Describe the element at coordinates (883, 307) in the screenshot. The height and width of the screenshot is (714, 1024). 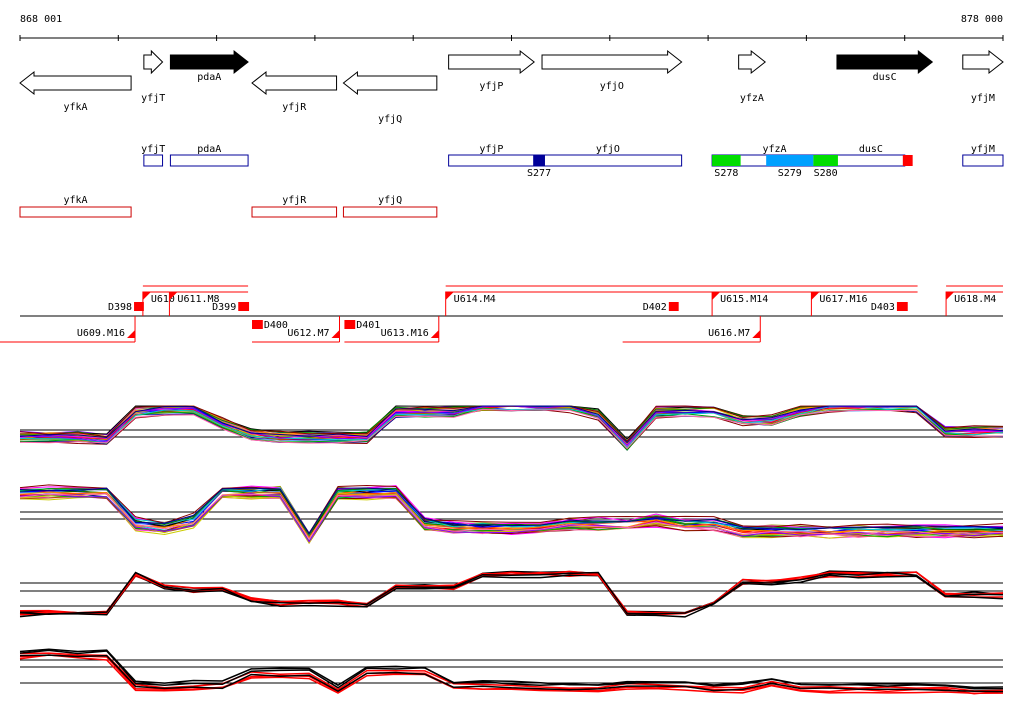
I see `downshift-forward-label: D403` at that location.